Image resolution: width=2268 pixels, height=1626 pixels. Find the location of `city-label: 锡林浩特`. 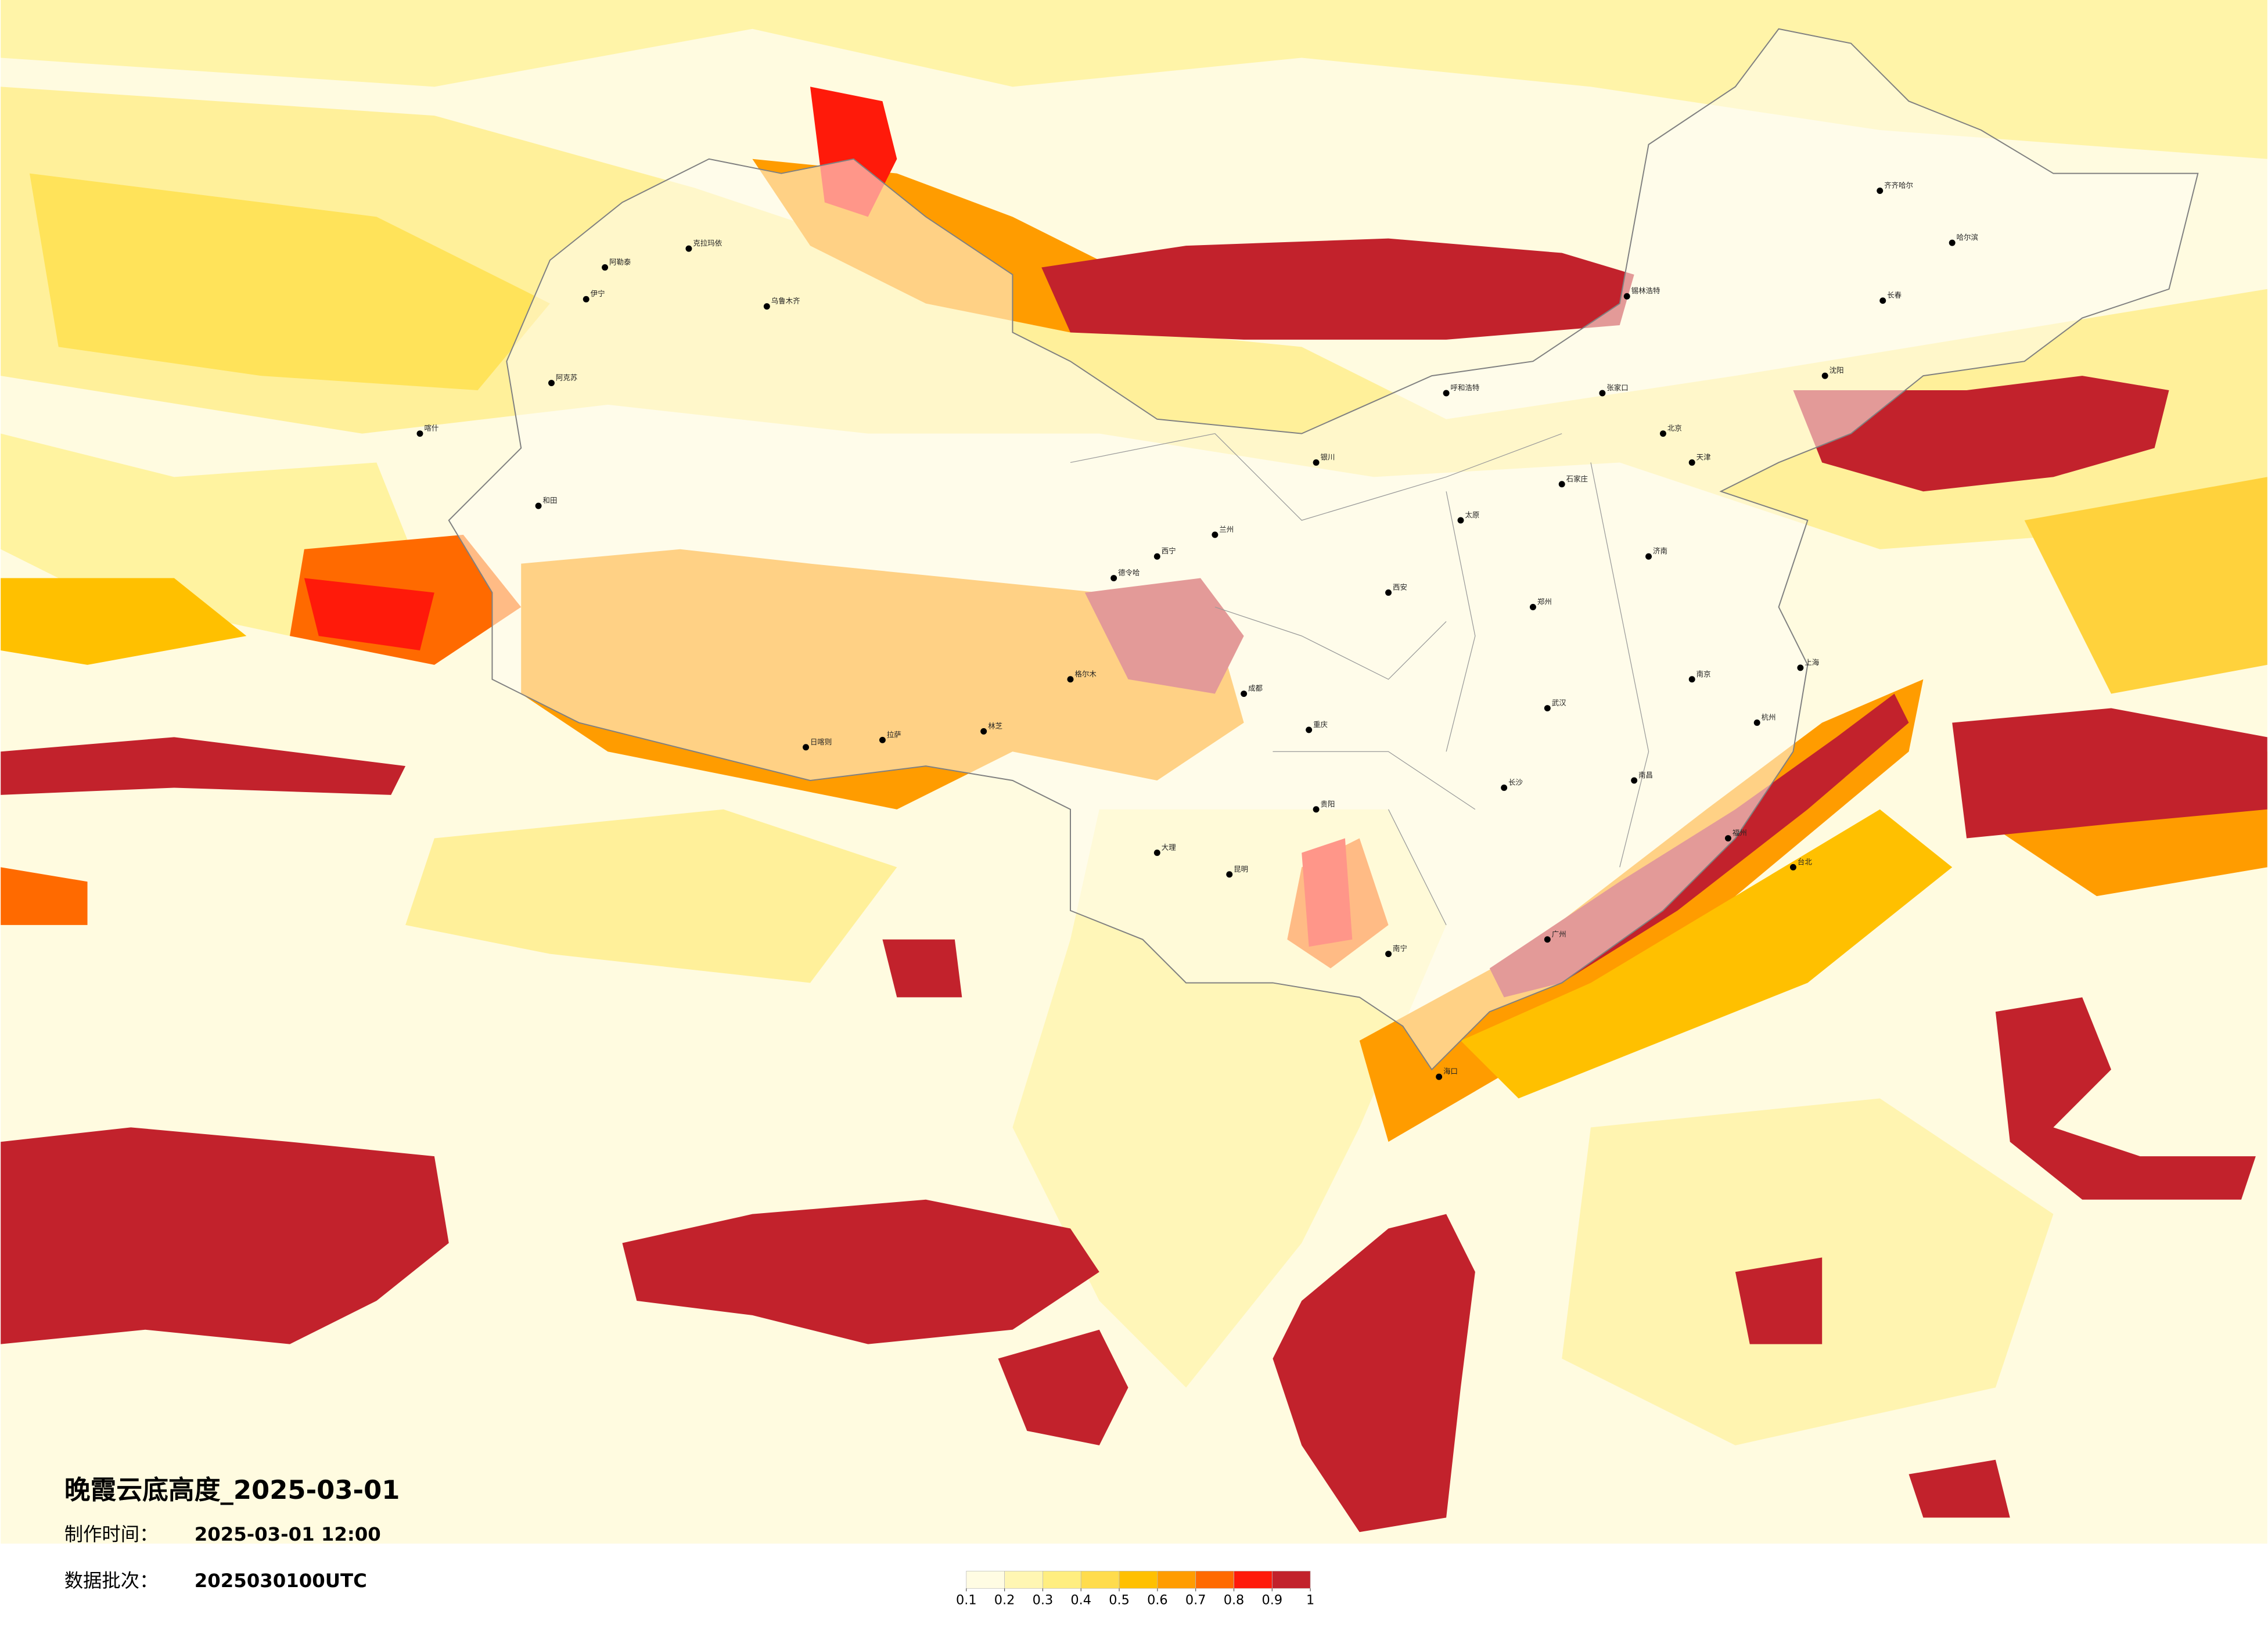

city-label: 锡林浩特 is located at coordinates (1645, 290).